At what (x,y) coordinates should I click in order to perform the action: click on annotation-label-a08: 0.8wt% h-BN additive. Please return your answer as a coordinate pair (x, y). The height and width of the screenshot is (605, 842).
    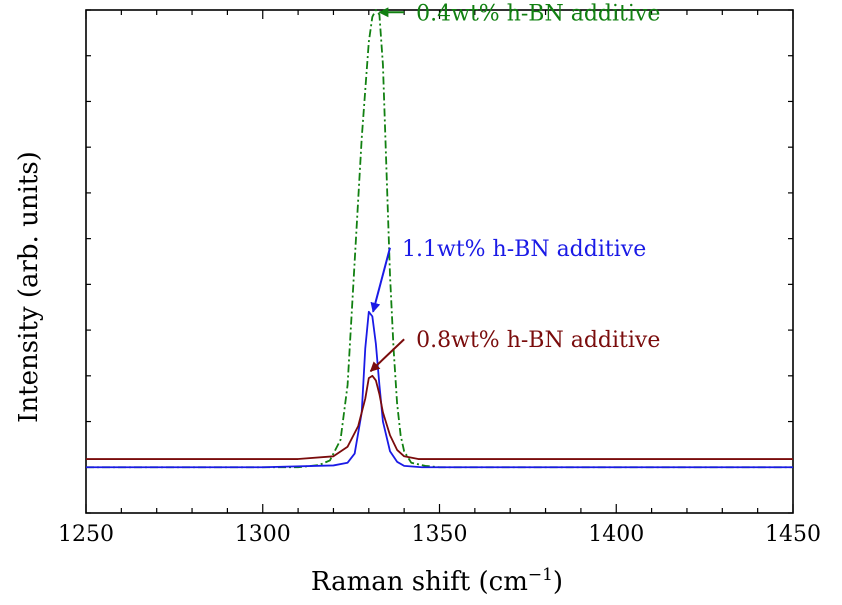
    Looking at the image, I should click on (538, 340).